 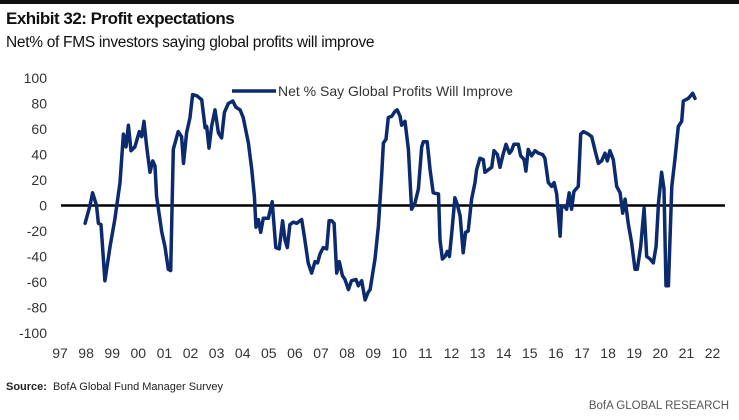 I want to click on x-tick-label: 16, so click(x=556, y=353).